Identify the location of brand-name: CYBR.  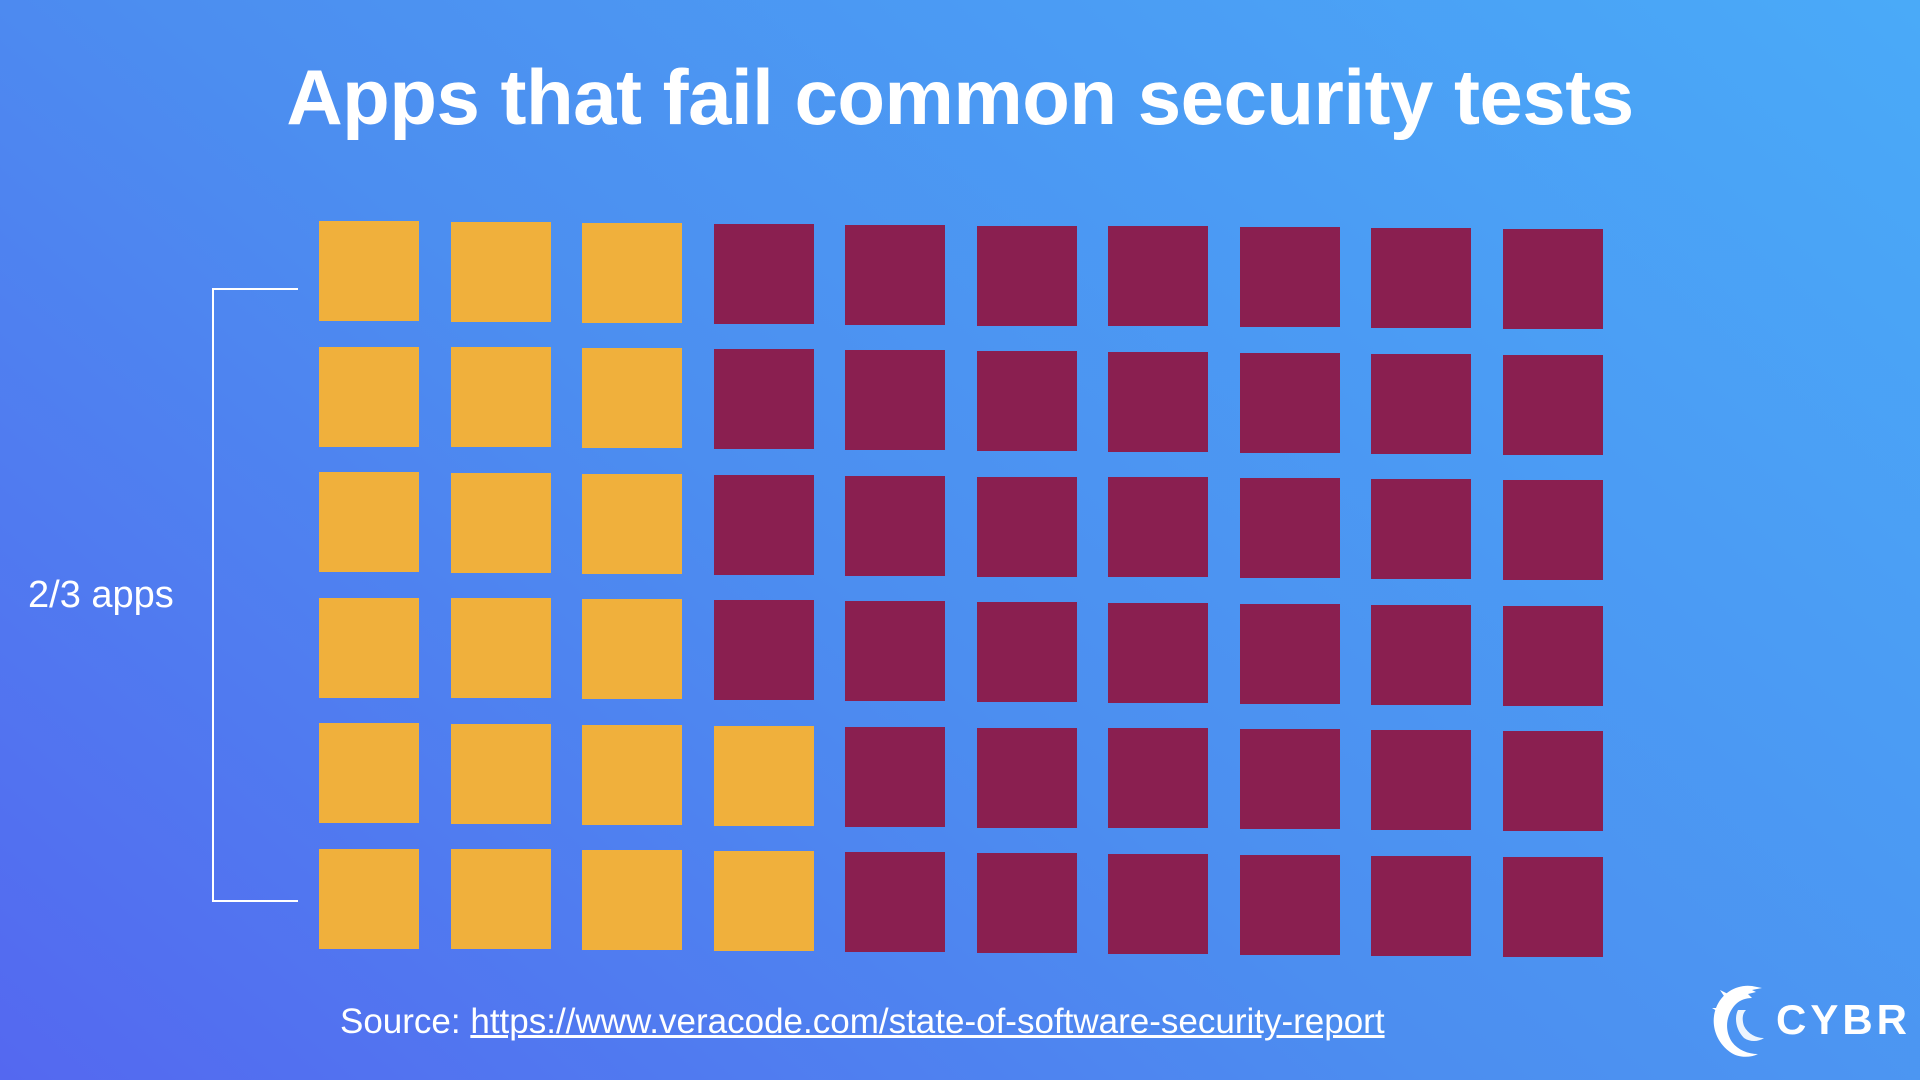
(1844, 1019).